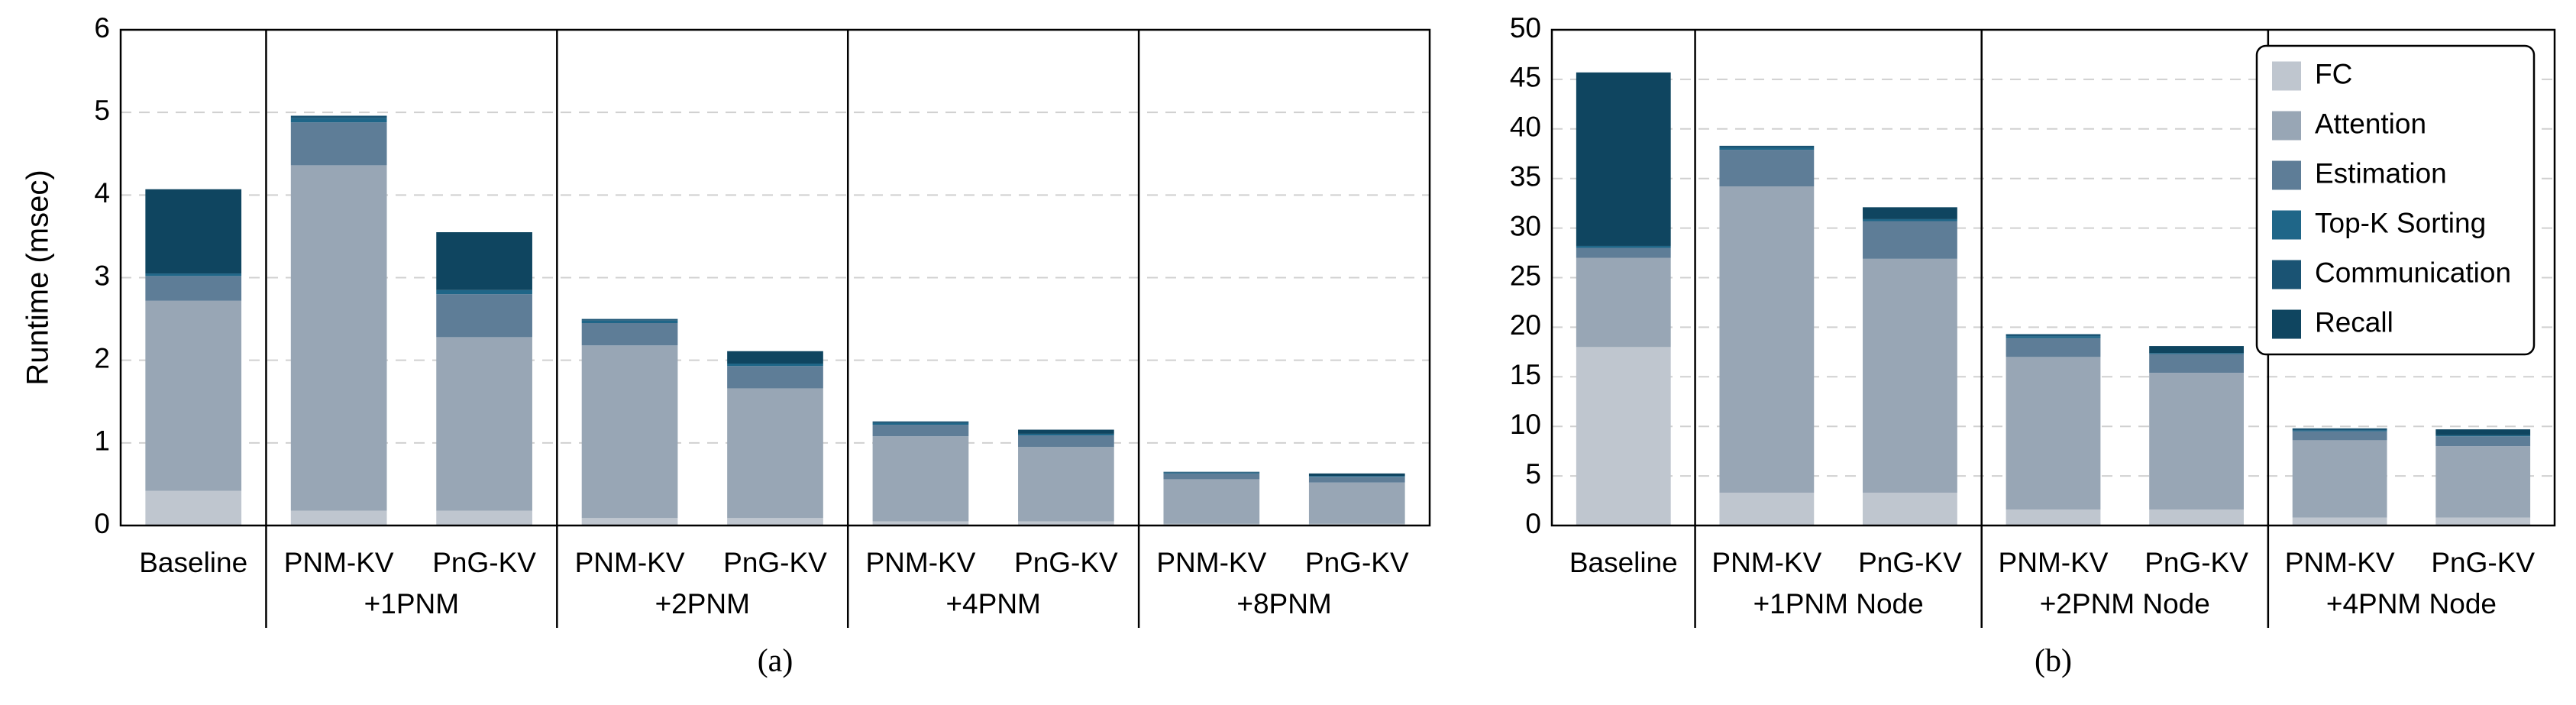 The height and width of the screenshot is (705, 2576). I want to click on y-tick-label: 20, so click(1525, 325).